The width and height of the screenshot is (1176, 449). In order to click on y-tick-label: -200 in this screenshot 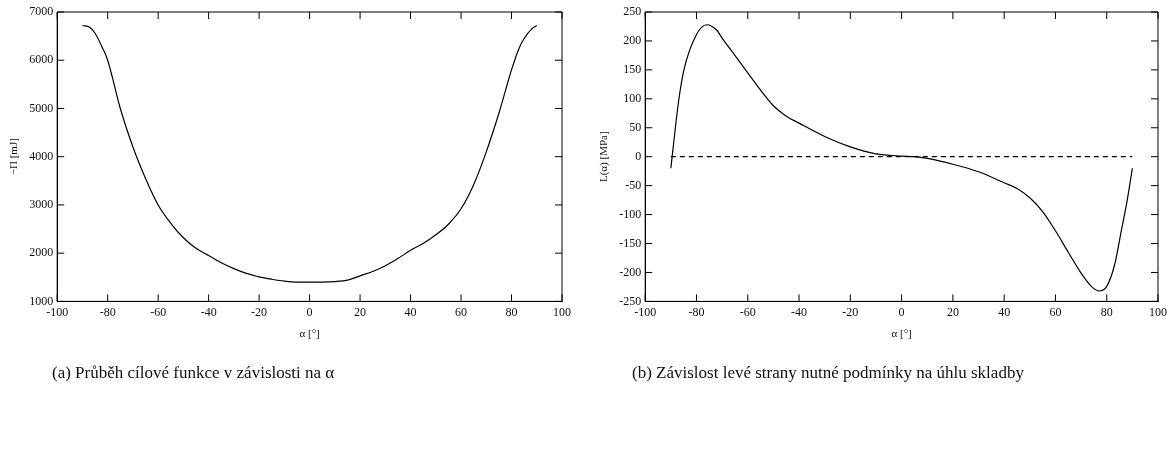, I will do `click(630, 271)`.